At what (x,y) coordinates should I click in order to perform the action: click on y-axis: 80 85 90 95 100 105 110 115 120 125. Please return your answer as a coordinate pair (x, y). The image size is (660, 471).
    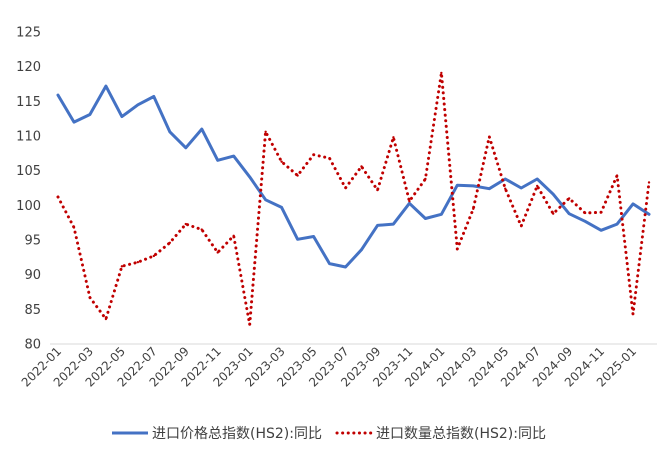
    Looking at the image, I should click on (28, 189).